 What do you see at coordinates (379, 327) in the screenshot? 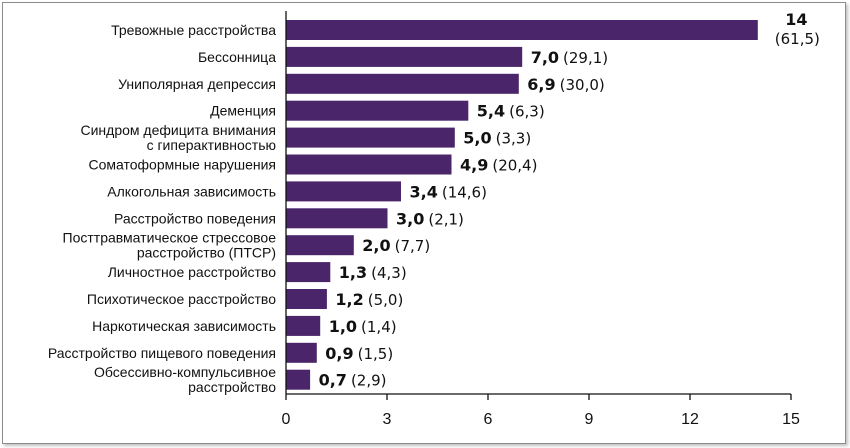
I see `value-paren: (1,4)` at bounding box center [379, 327].